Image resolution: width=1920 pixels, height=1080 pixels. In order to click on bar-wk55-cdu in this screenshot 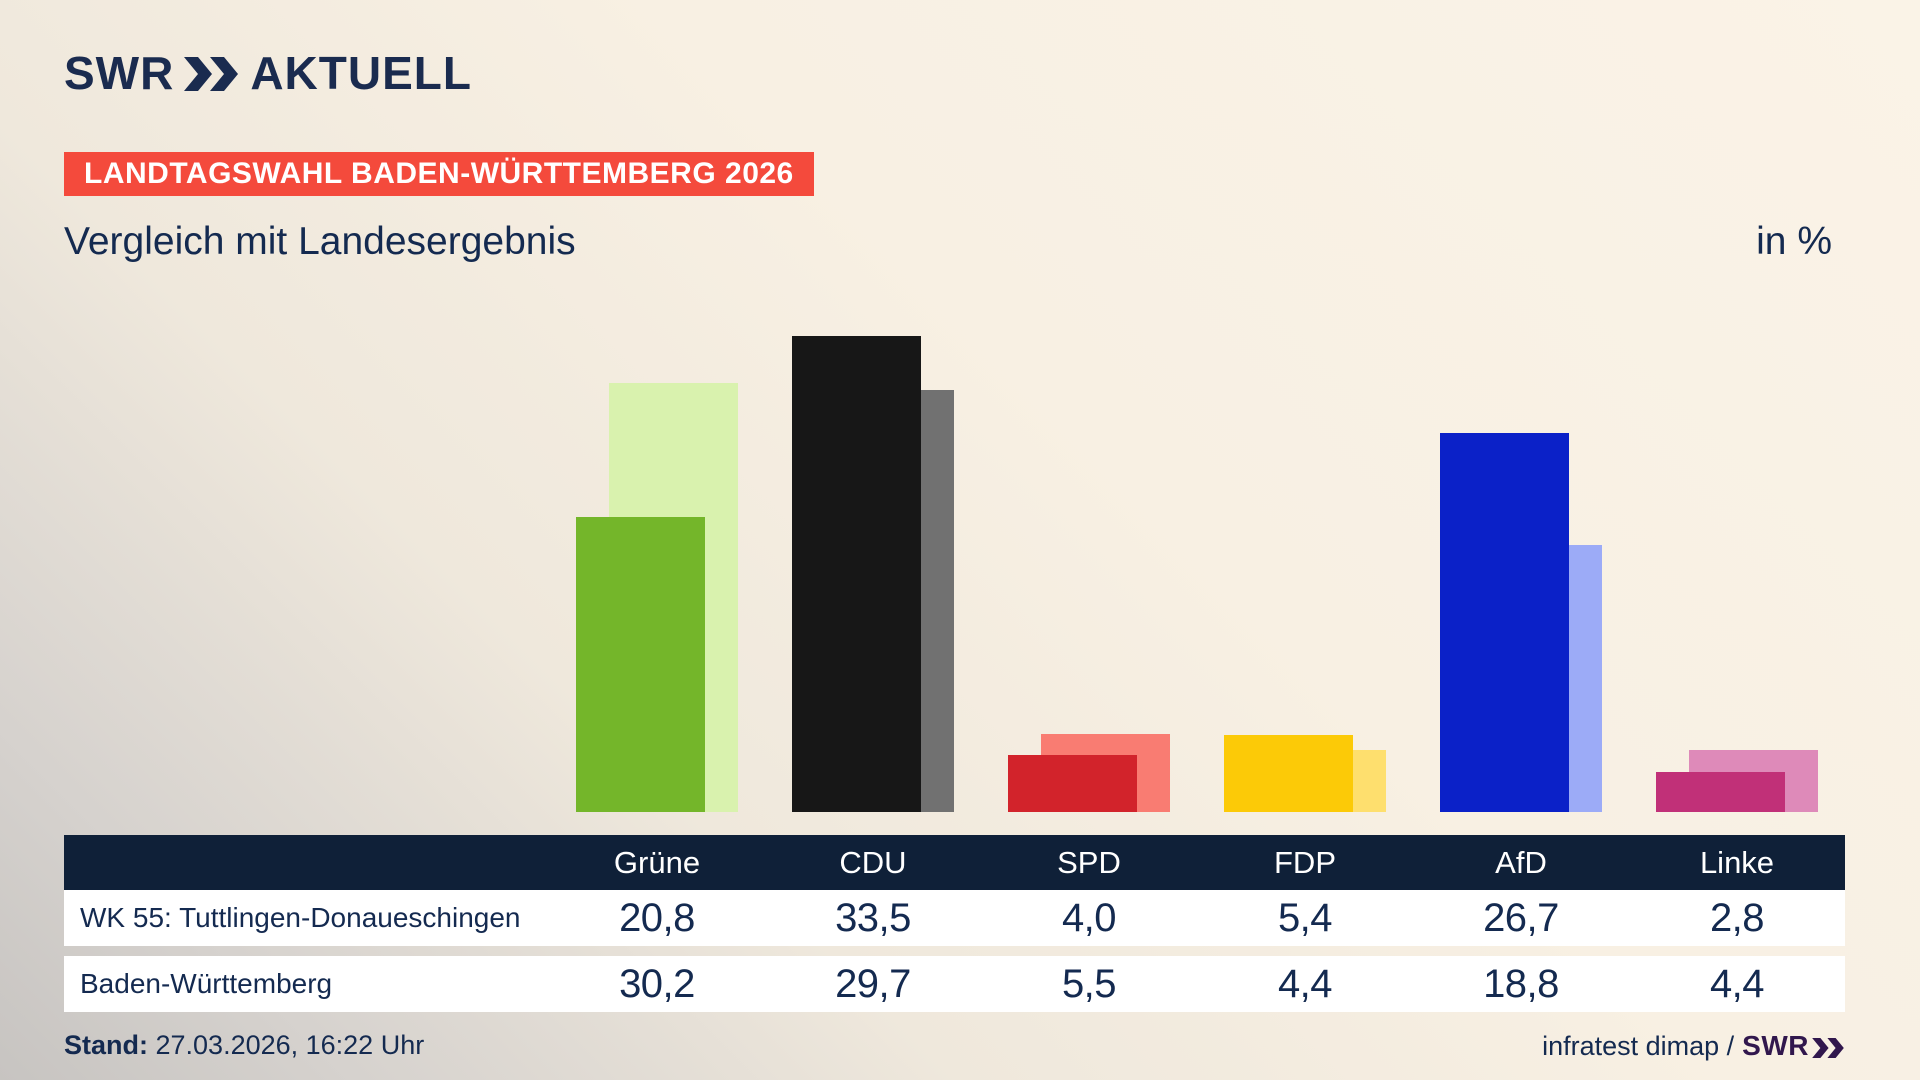, I will do `click(856, 574)`.